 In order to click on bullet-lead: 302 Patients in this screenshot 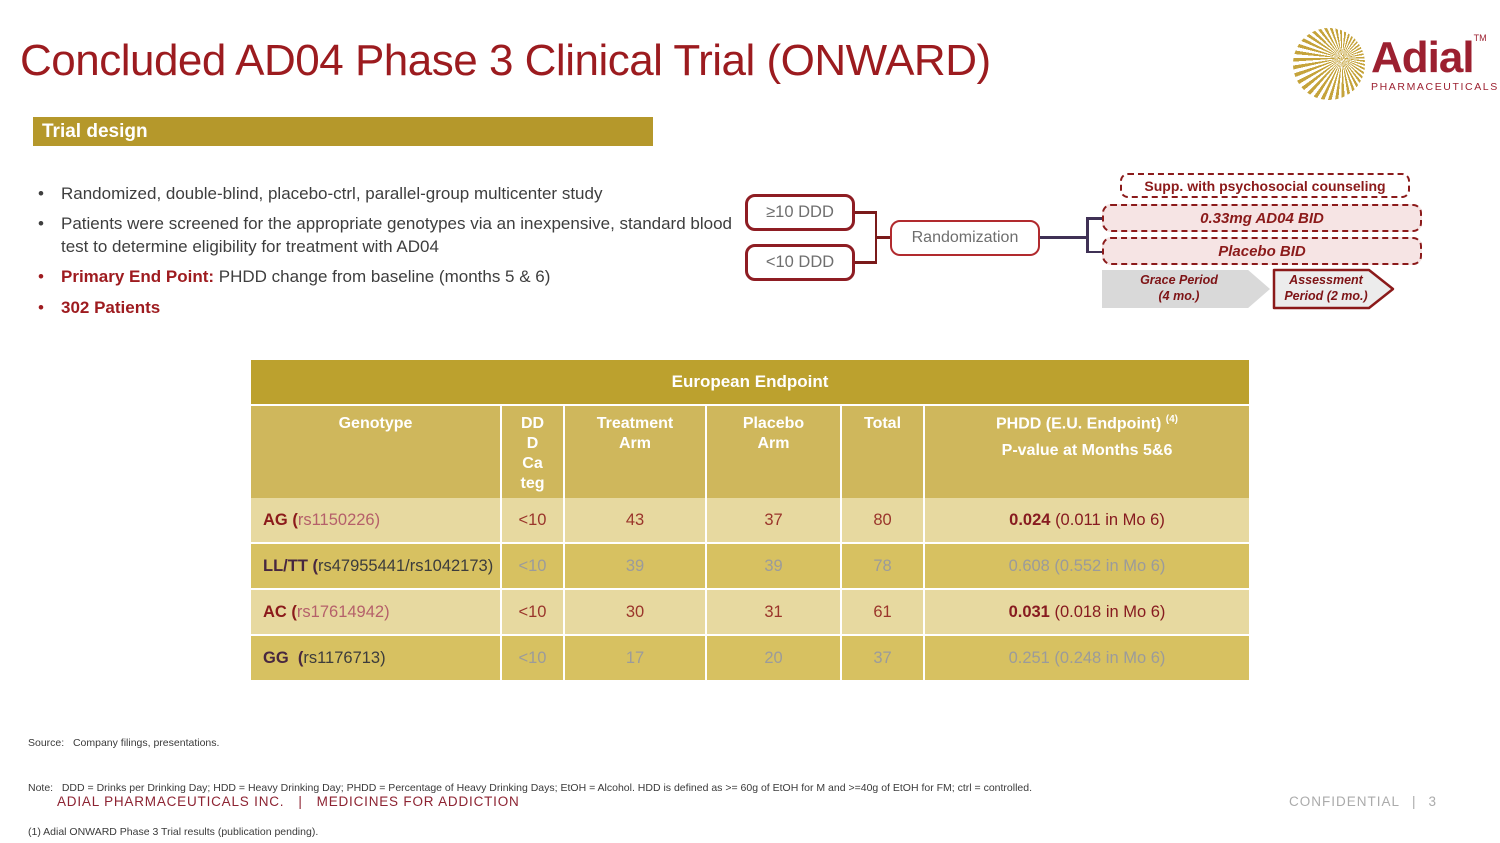, I will do `click(111, 307)`.